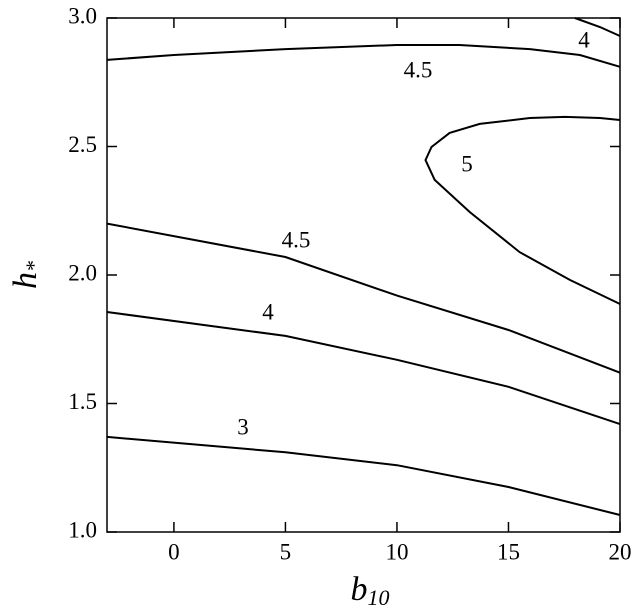 This screenshot has width=635, height=614. I want to click on x-label-sub: 10, so click(379, 597).